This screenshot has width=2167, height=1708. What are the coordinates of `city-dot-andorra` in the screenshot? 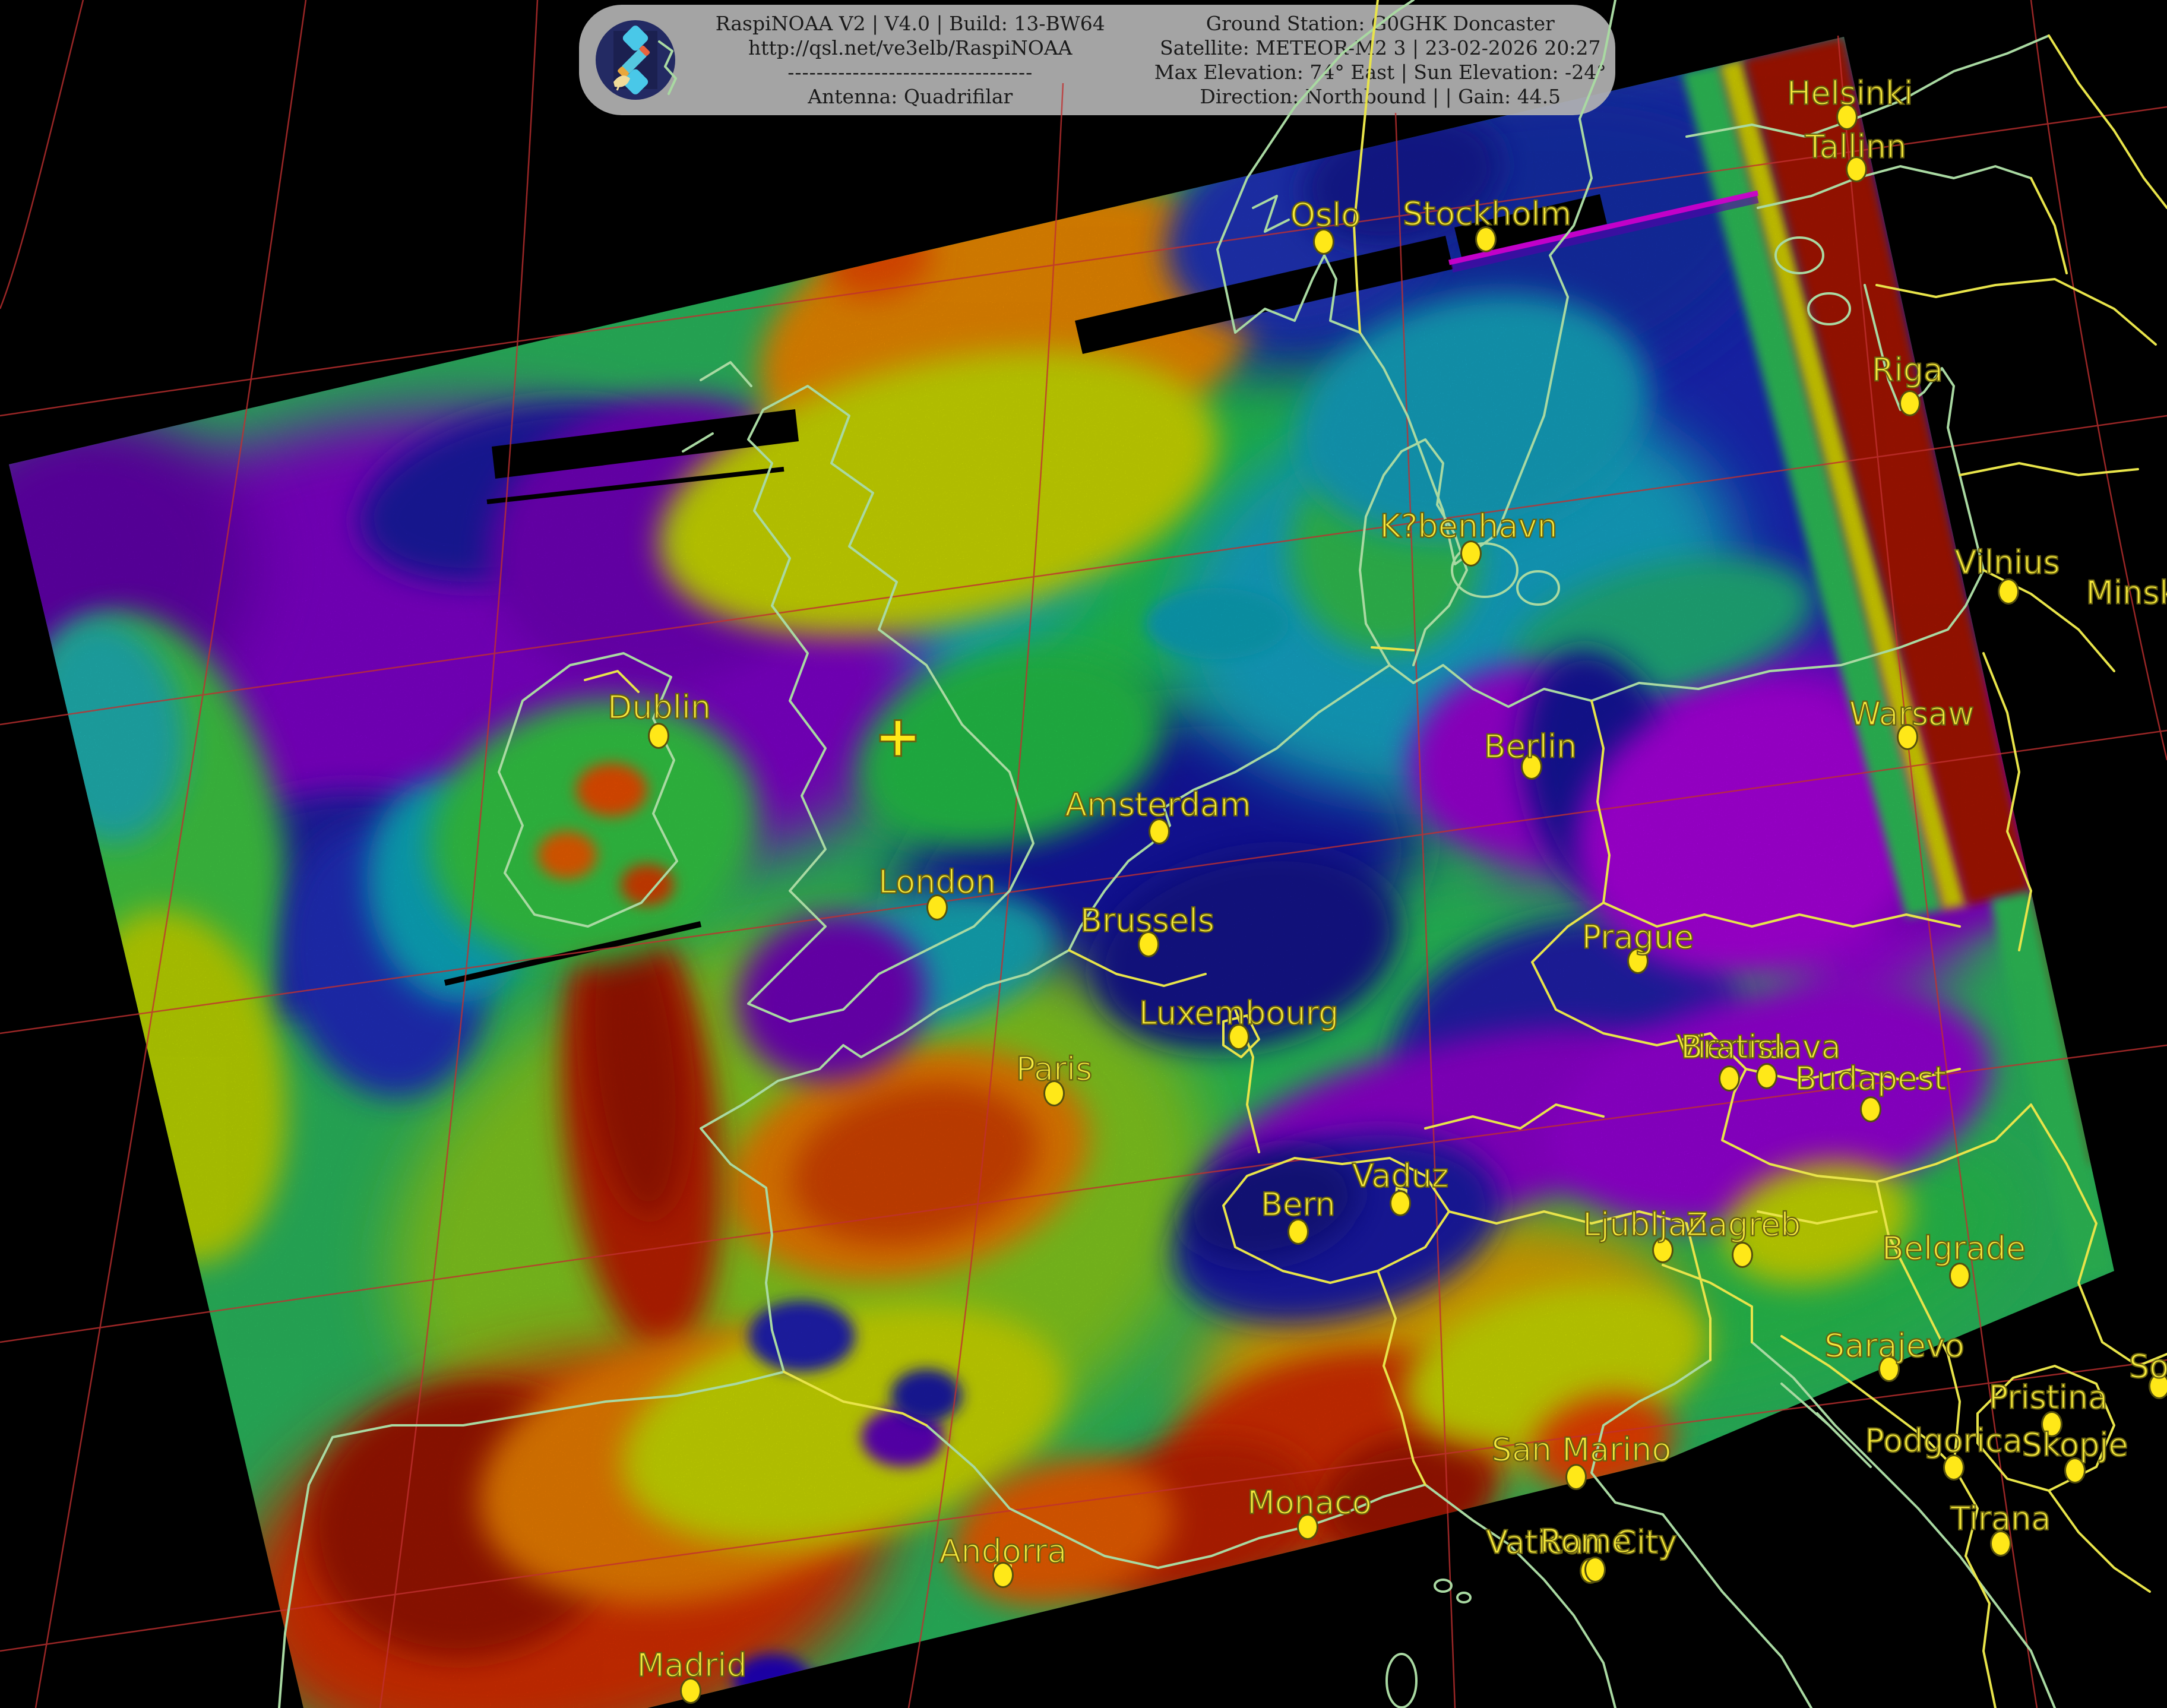 It's located at (1003, 1575).